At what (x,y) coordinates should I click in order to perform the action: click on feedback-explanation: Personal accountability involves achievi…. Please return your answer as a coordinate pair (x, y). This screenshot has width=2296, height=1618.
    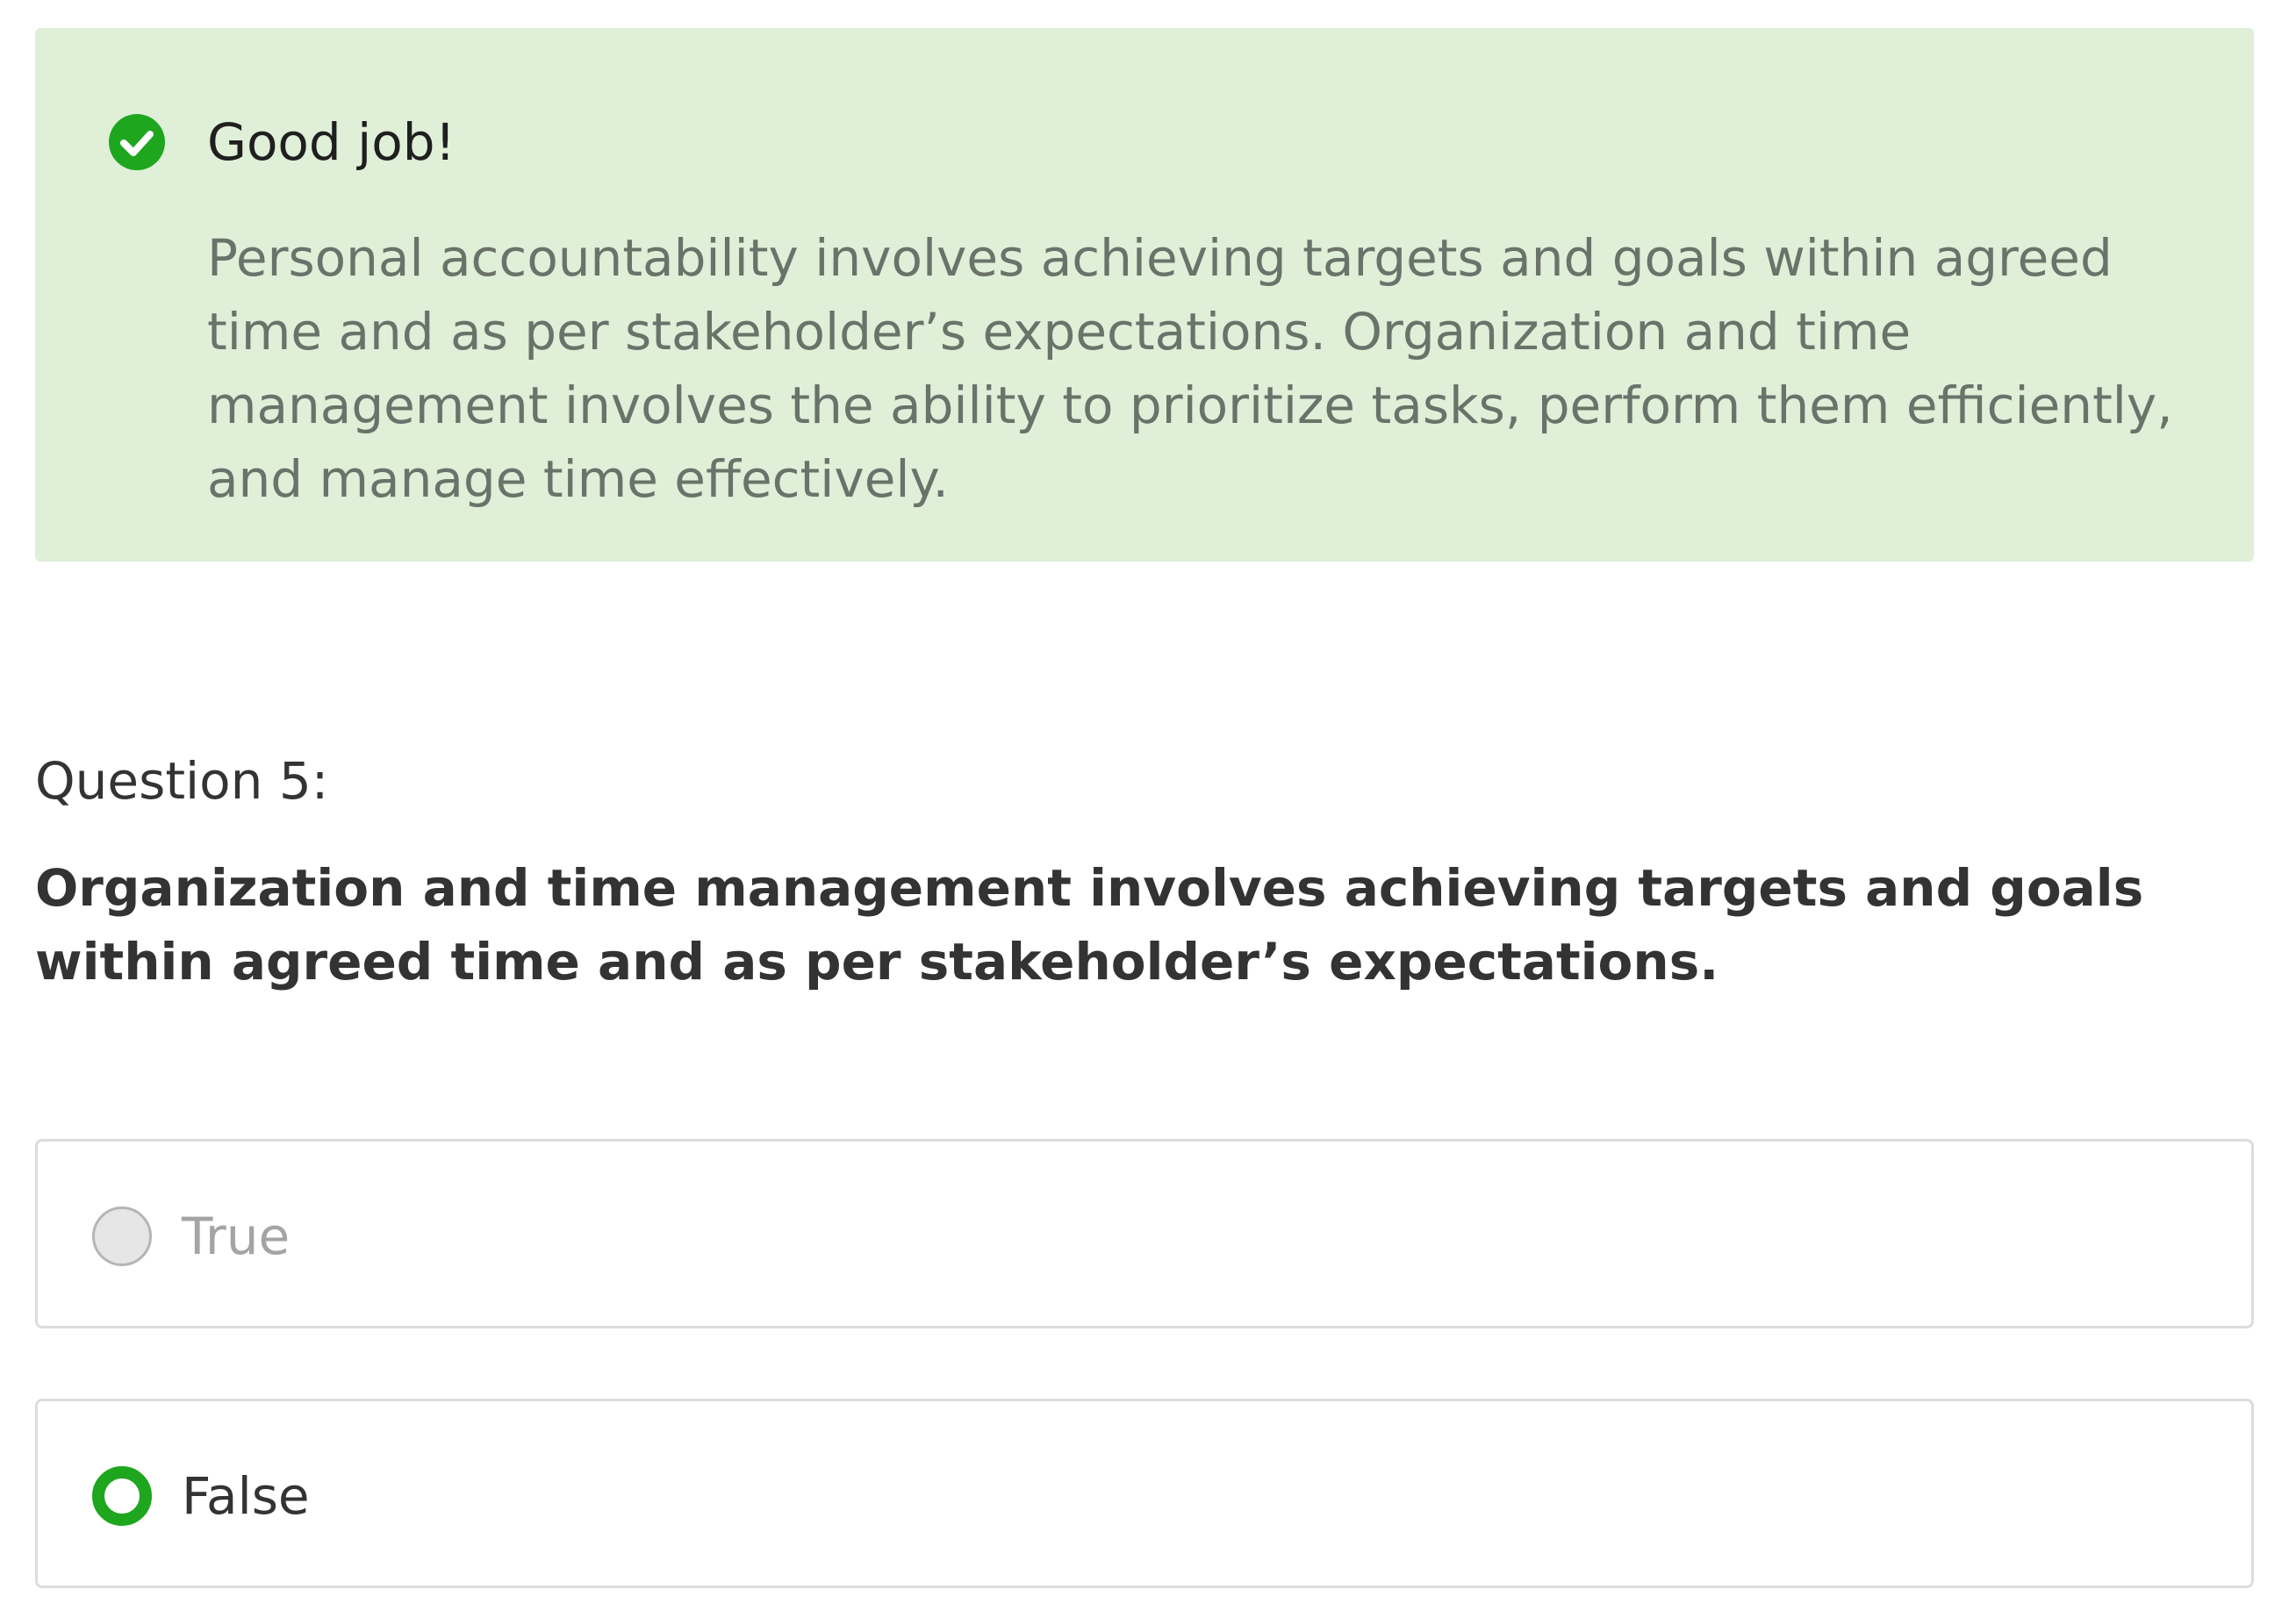
    Looking at the image, I should click on (1190, 369).